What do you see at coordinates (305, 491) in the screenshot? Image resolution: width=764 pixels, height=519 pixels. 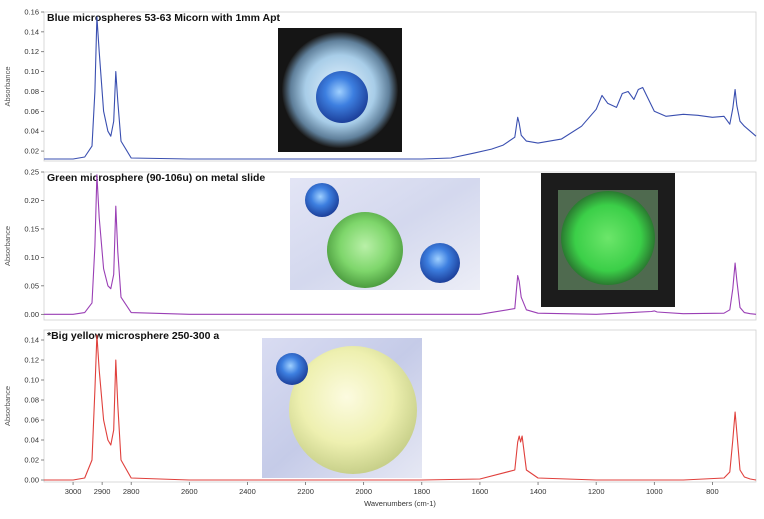 I see `x-tick-label: 2200` at bounding box center [305, 491].